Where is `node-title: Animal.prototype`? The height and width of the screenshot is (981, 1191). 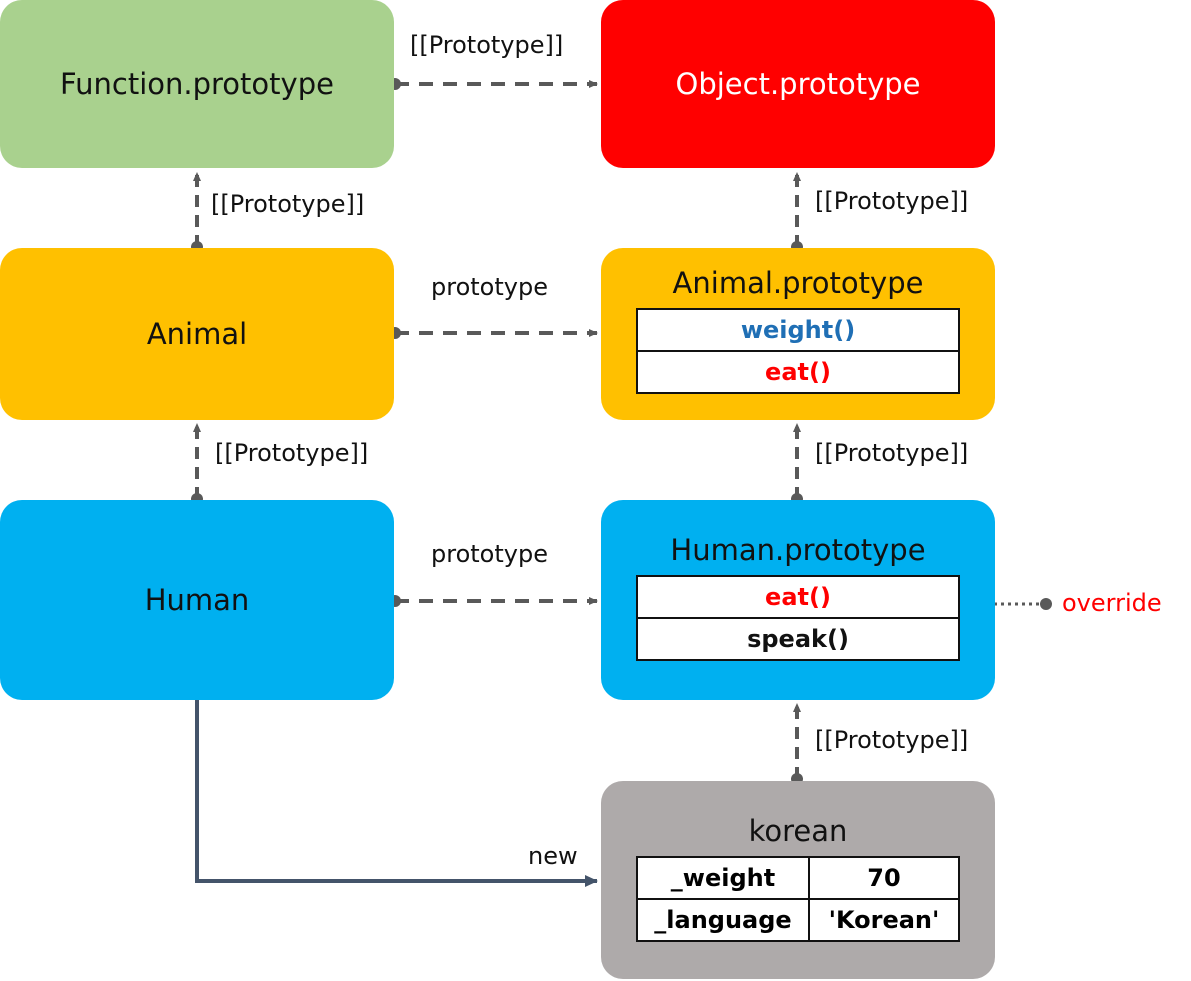 node-title: Animal.prototype is located at coordinates (798, 283).